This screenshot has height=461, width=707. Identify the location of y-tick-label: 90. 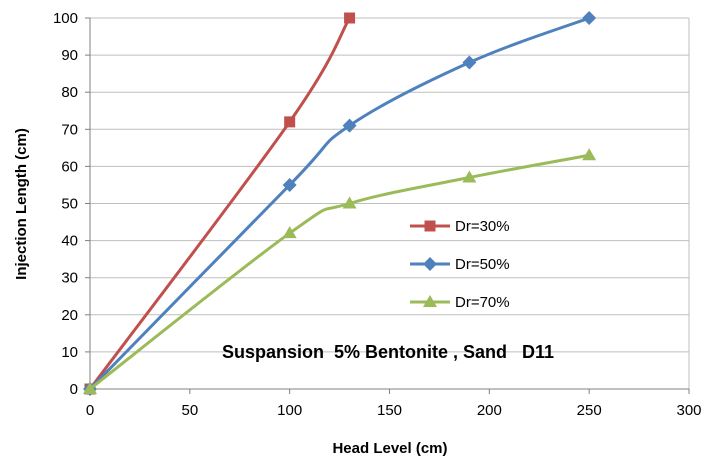
(69, 55).